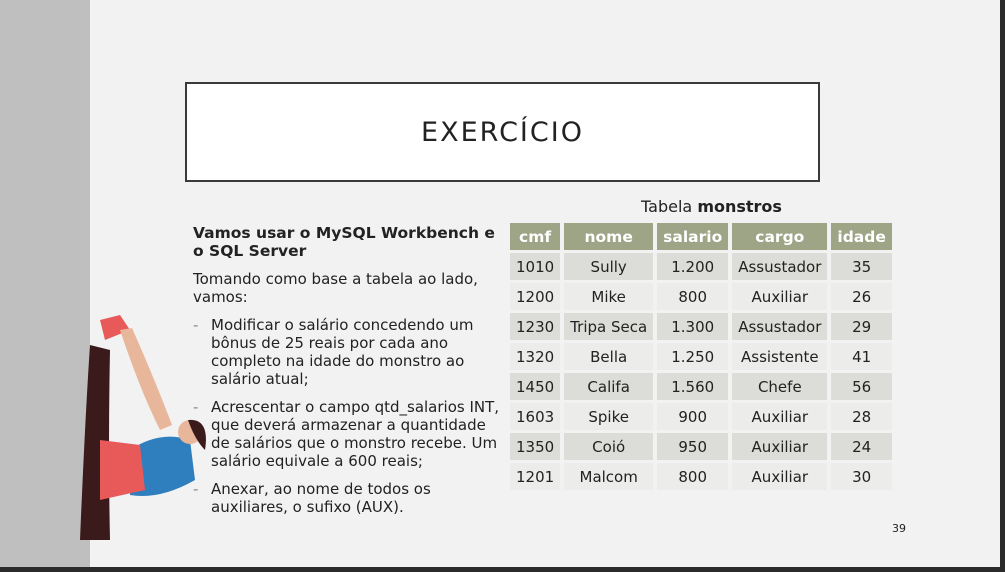  What do you see at coordinates (693, 326) in the screenshot?
I see `table-cell: 1.300` at bounding box center [693, 326].